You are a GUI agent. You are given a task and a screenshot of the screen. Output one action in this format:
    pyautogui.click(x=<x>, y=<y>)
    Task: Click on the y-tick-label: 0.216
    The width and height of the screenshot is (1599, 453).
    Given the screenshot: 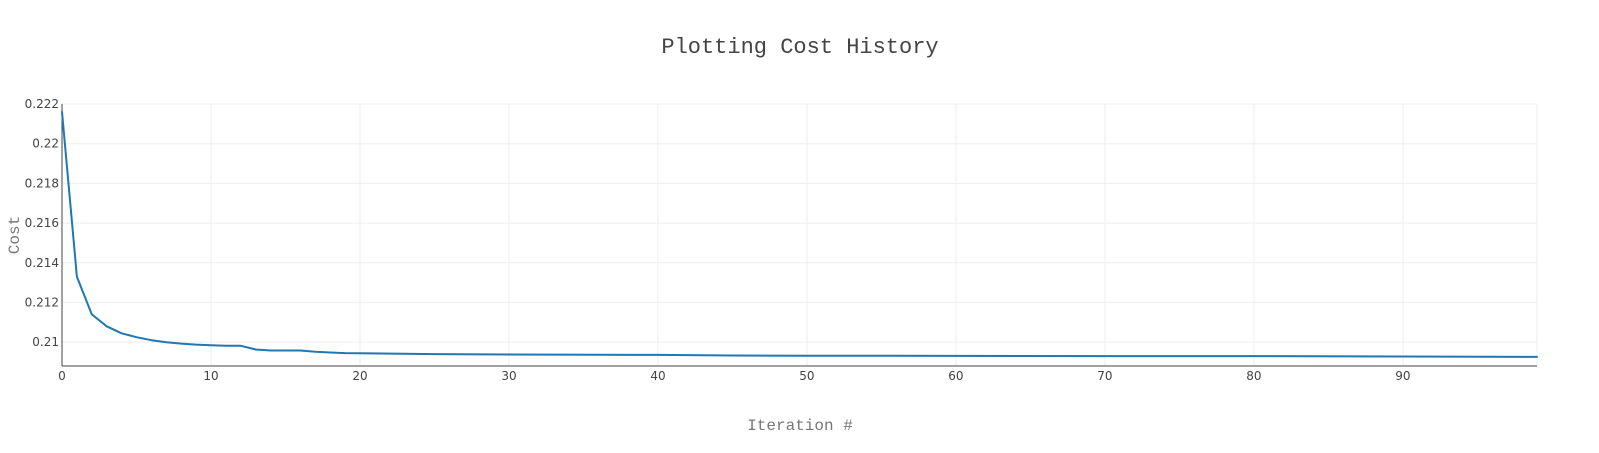 What is the action you would take?
    pyautogui.click(x=42, y=223)
    